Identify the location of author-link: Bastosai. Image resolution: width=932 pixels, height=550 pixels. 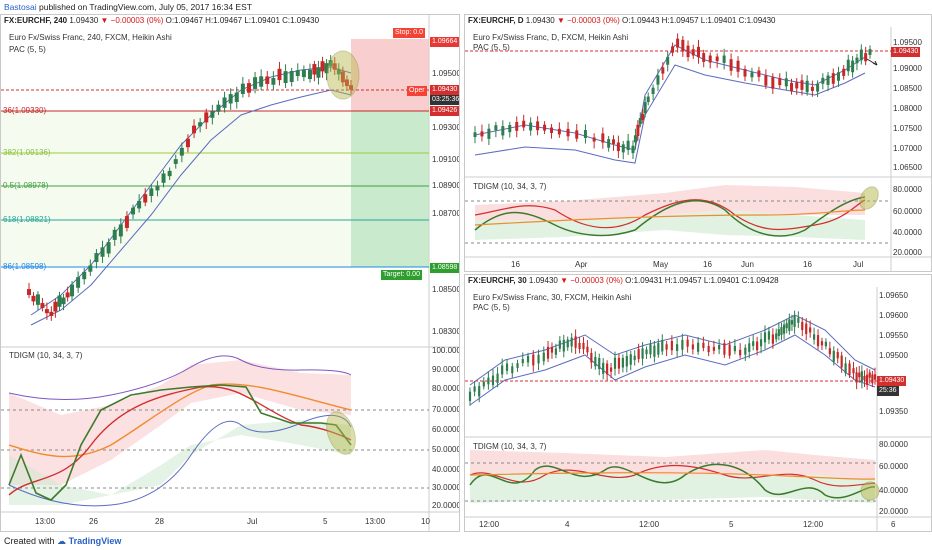
(20, 7).